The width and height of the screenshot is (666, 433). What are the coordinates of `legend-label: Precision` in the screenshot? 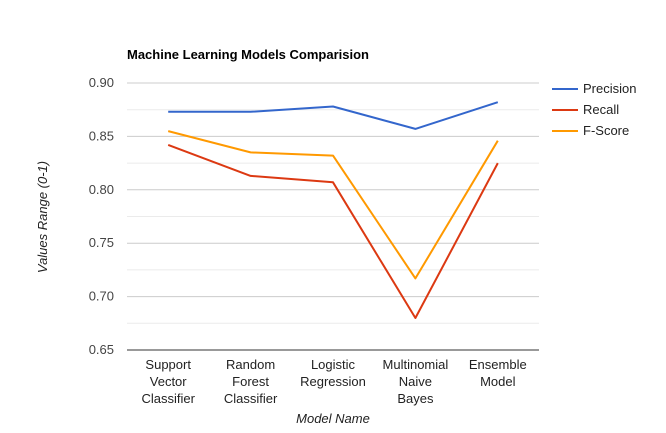 It's located at (609, 88).